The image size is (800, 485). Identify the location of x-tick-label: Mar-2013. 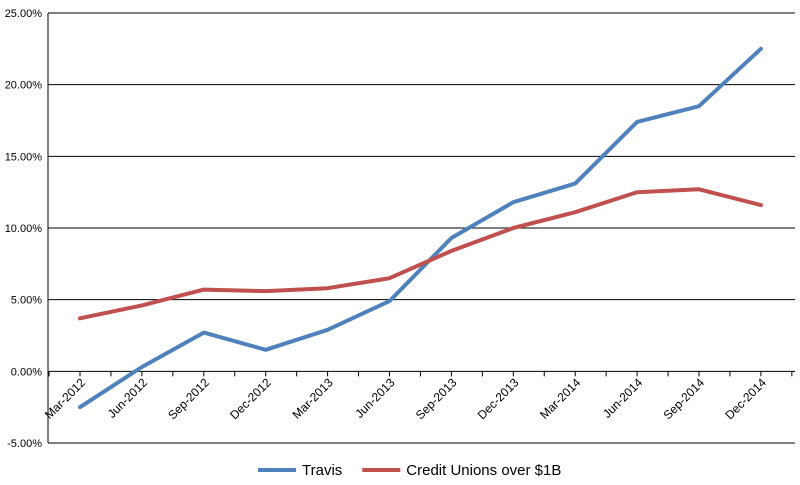
(313, 398).